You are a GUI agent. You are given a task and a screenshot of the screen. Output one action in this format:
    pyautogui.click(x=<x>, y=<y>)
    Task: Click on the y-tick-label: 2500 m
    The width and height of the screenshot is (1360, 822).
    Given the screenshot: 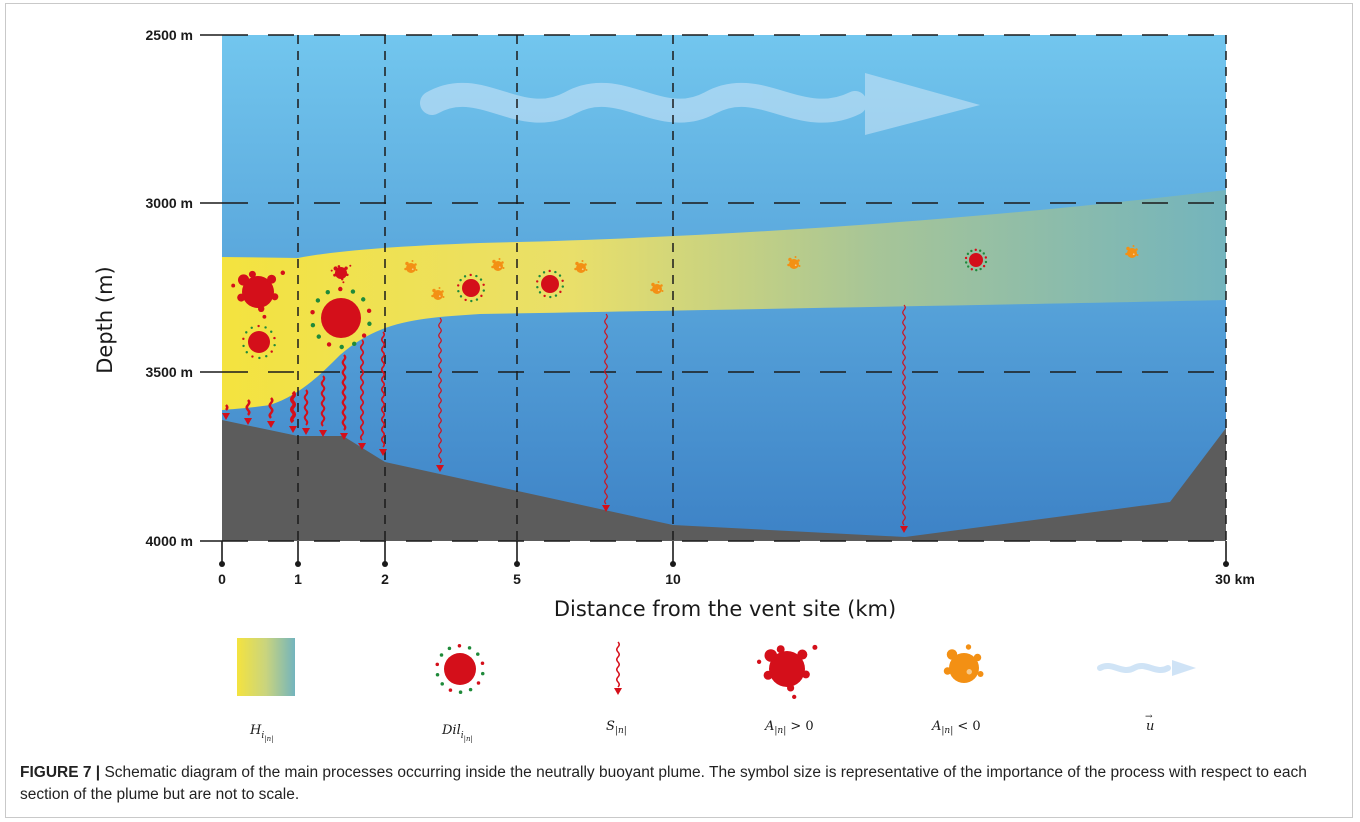 What is the action you would take?
    pyautogui.click(x=169, y=35)
    